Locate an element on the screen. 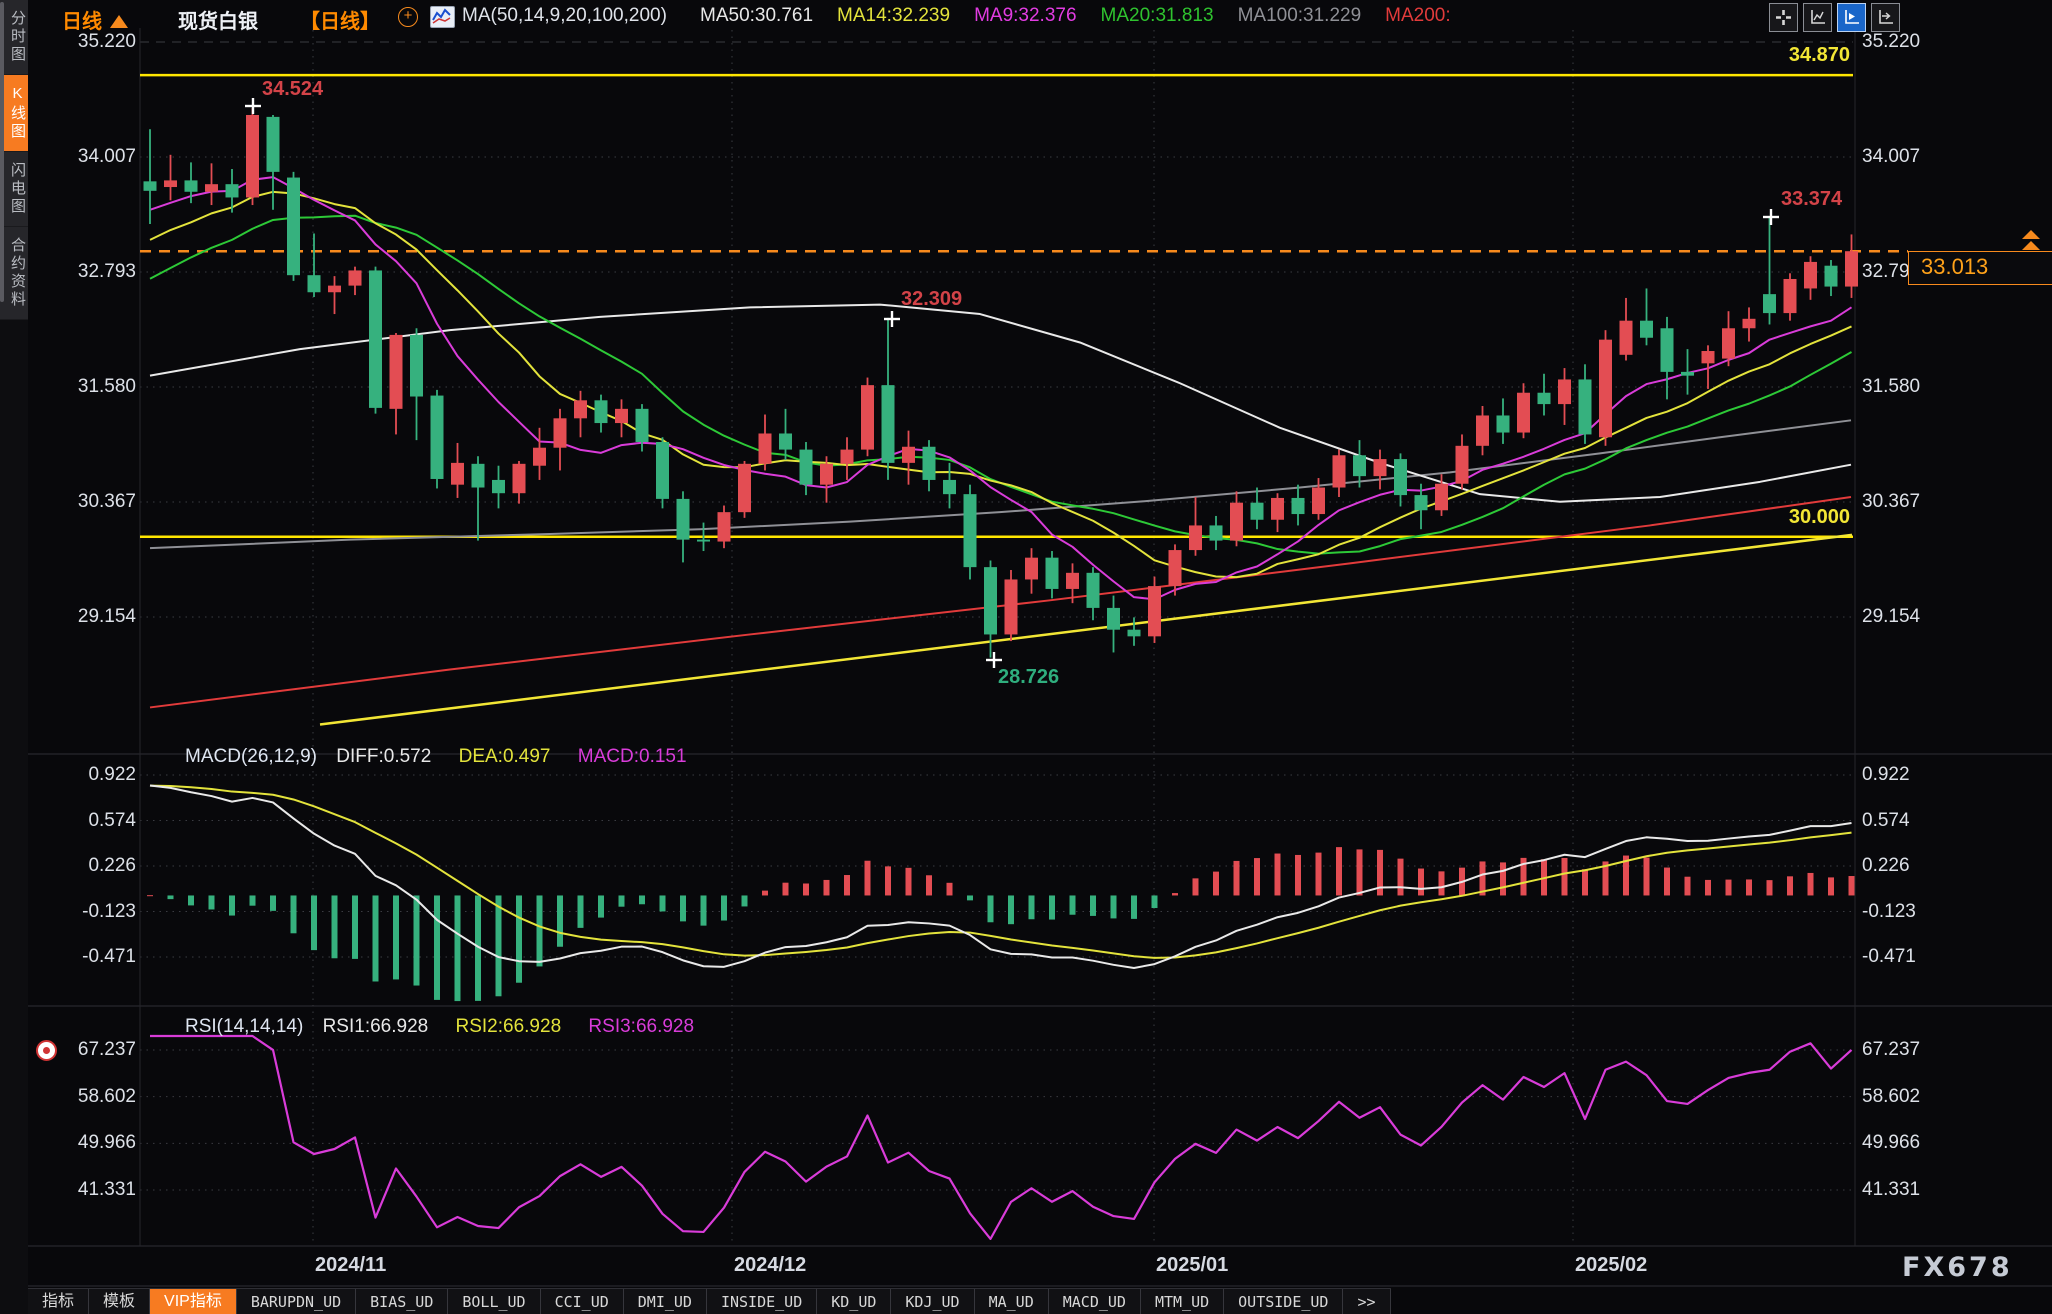 The width and height of the screenshot is (2052, 1314). rsi-title: RSI(14,14,14) is located at coordinates (244, 1026).